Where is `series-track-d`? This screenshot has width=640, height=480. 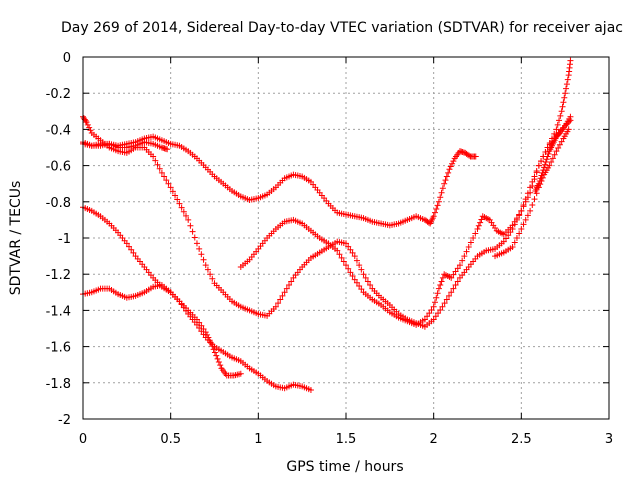 series-track-d is located at coordinates (162, 330).